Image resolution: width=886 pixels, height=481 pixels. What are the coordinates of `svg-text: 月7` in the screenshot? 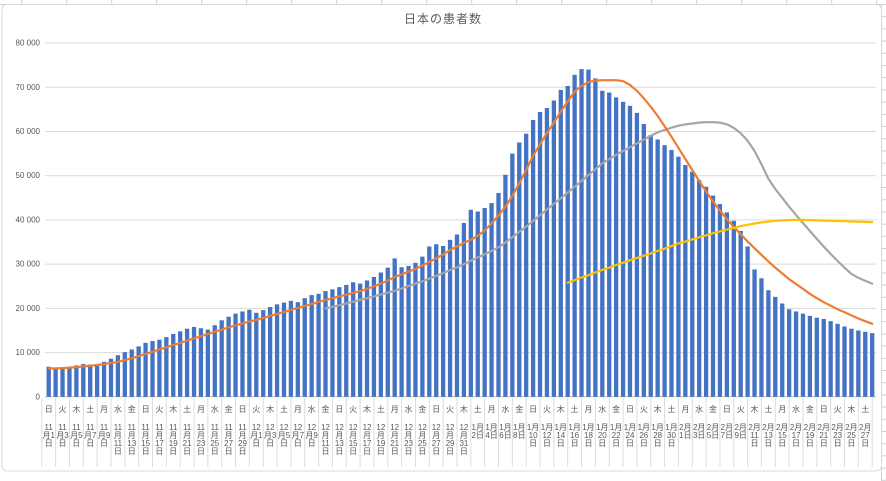 It's located at (298, 435).